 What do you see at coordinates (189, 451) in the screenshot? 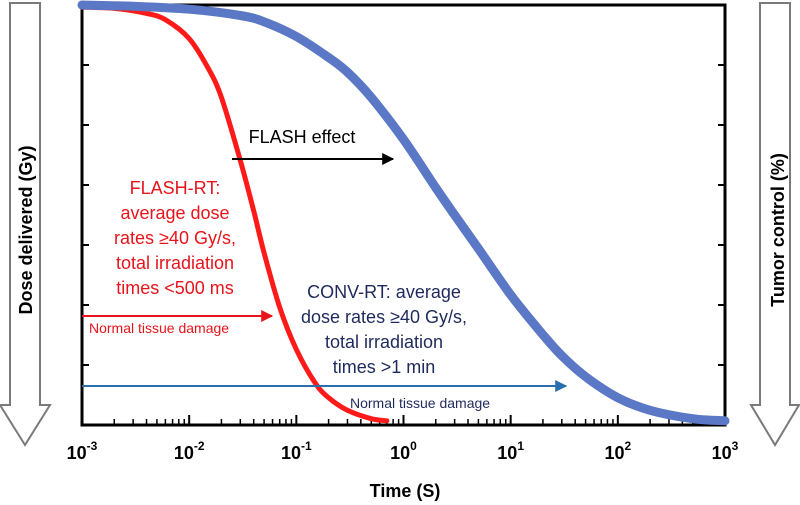
I see `x-tick-label: 10⁻²` at bounding box center [189, 451].